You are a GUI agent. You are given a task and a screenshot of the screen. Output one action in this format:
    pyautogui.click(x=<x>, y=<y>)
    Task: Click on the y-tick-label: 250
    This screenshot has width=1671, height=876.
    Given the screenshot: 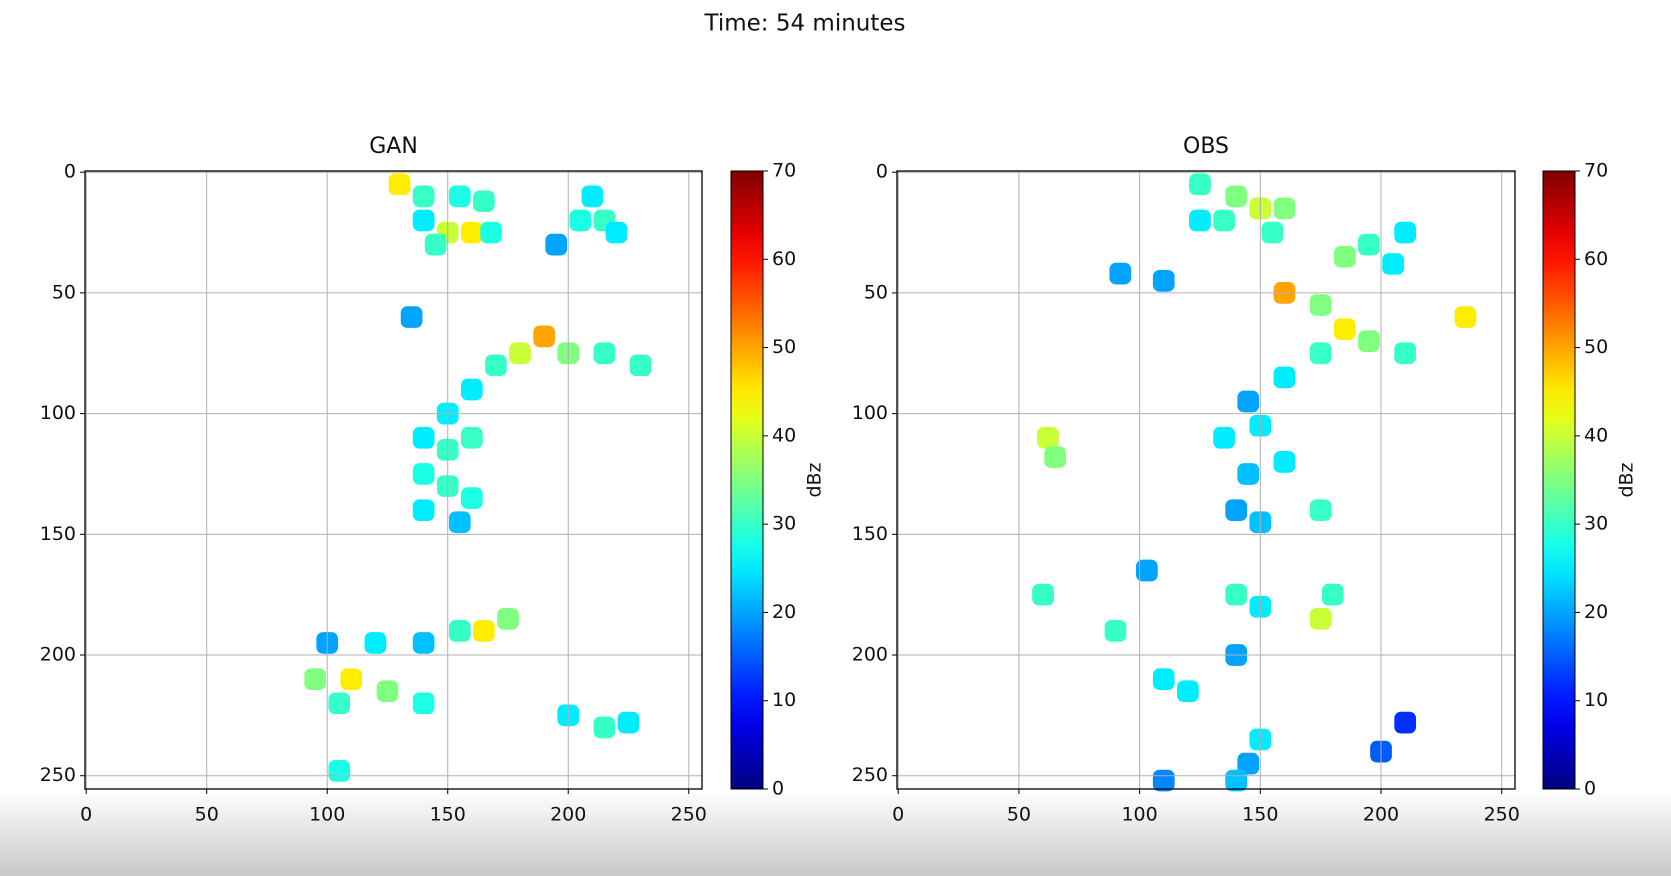 What is the action you would take?
    pyautogui.click(x=870, y=775)
    